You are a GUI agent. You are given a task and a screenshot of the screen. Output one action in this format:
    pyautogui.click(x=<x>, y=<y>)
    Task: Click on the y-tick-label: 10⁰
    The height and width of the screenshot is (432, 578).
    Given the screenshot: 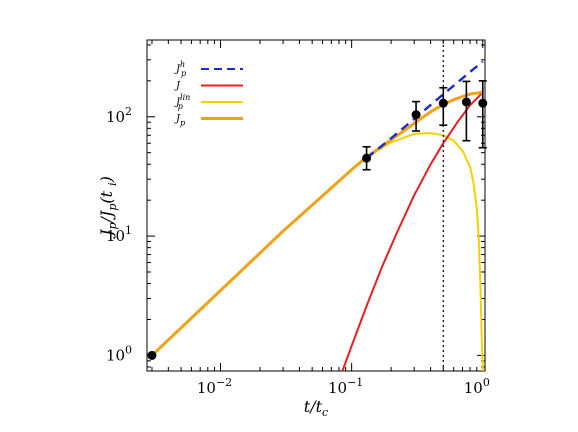 What is the action you would take?
    pyautogui.click(x=119, y=353)
    